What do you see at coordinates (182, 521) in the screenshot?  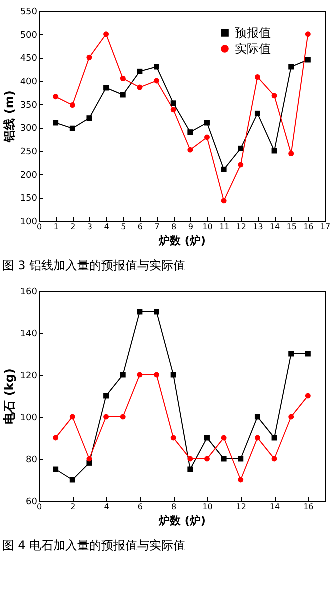 I see `x-axis-title: 炉数 (炉)` at bounding box center [182, 521].